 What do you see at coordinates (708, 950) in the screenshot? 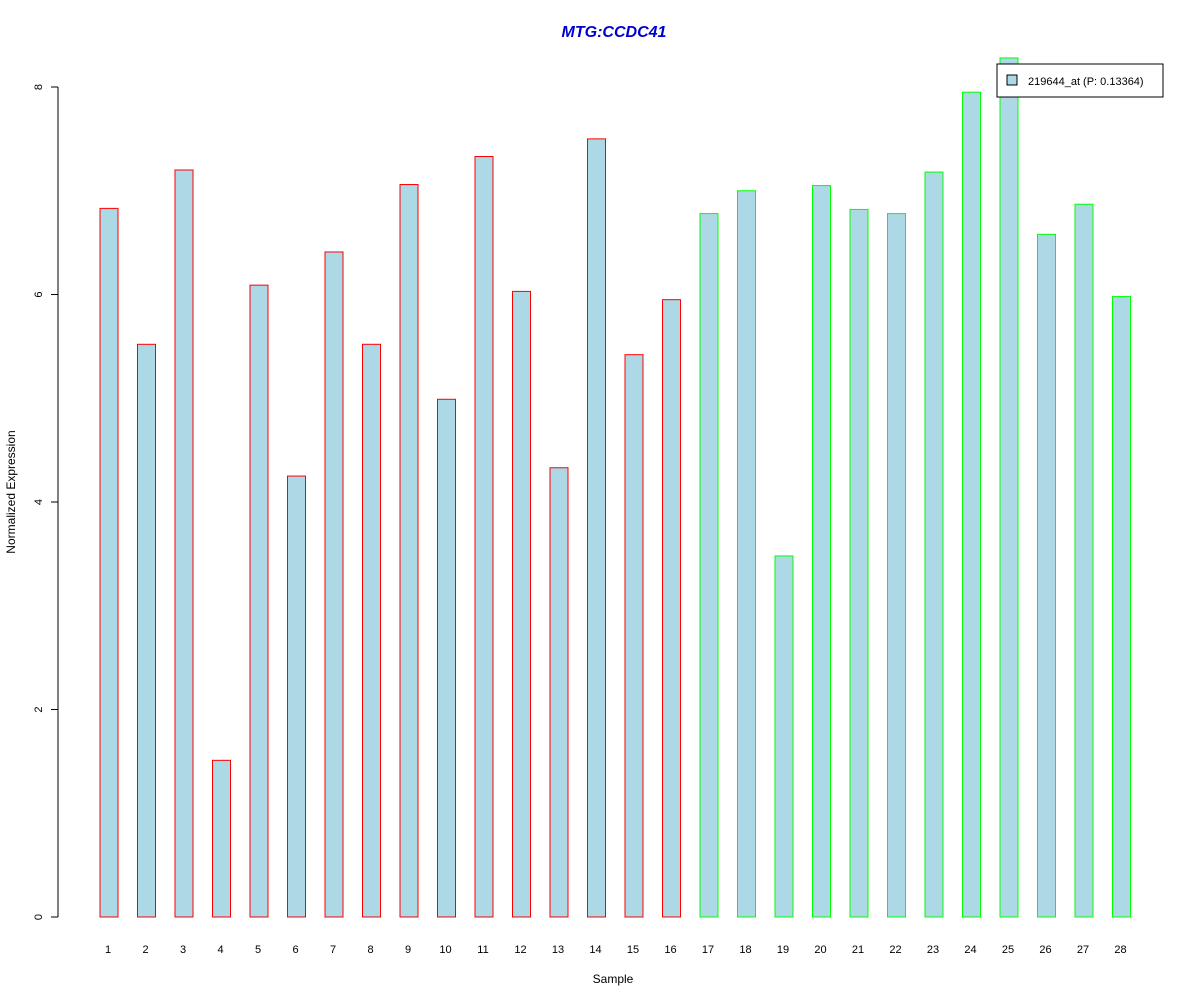
I see `x-tick-label: 17` at bounding box center [708, 950].